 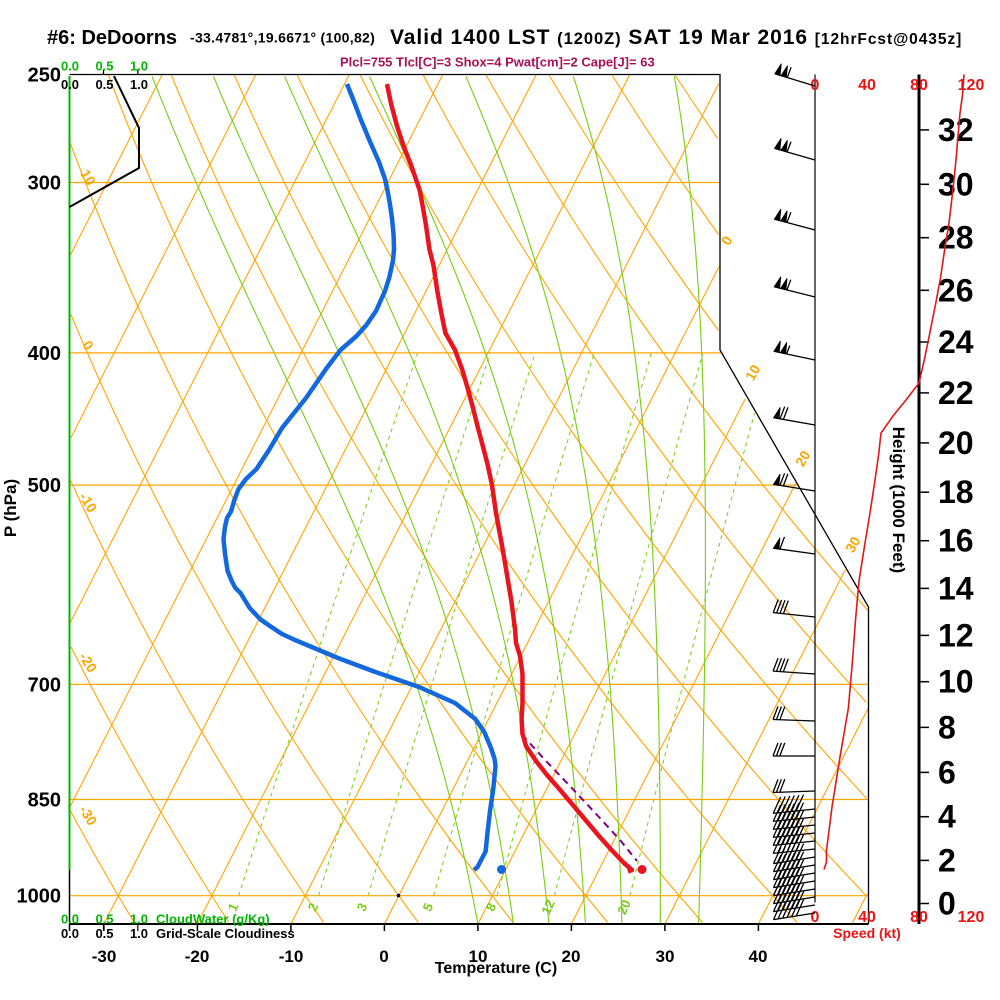 I want to click on svg-text: CloudWater (g/Kg), so click(x=213, y=919).